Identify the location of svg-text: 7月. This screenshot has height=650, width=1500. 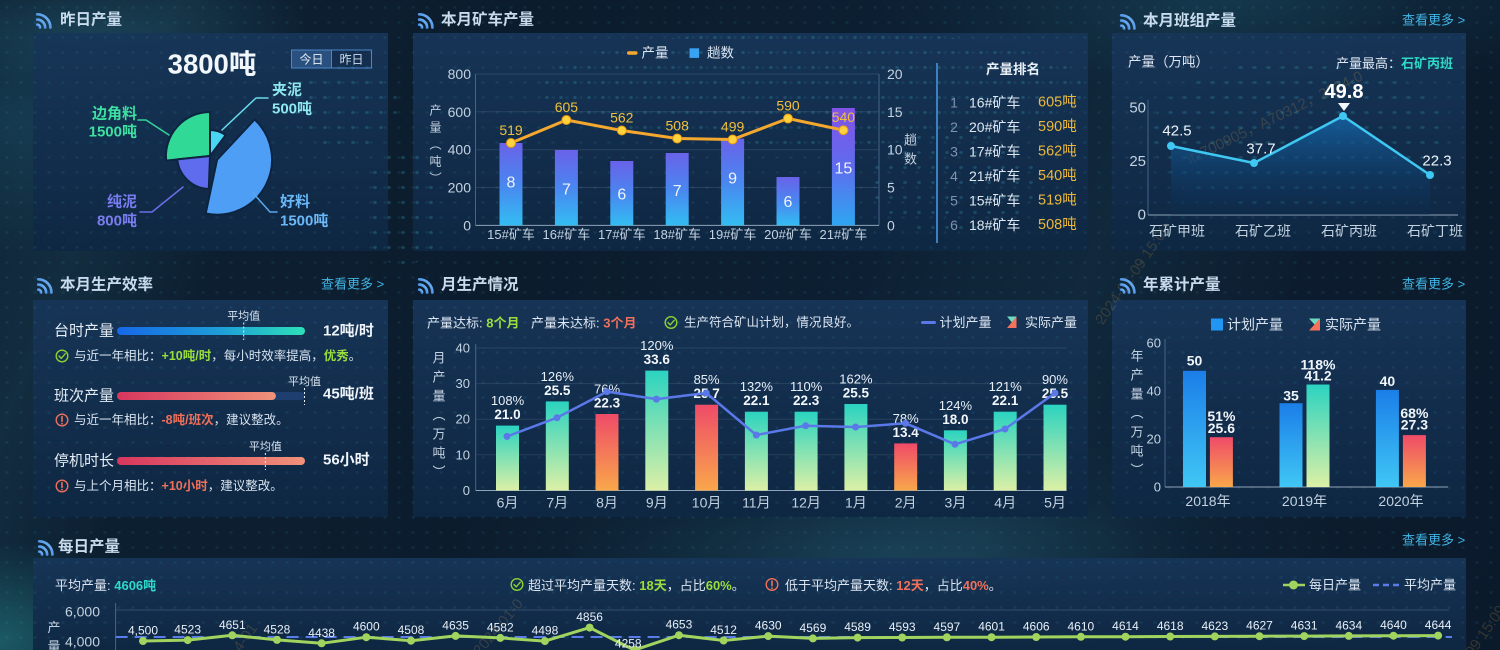
(557, 503).